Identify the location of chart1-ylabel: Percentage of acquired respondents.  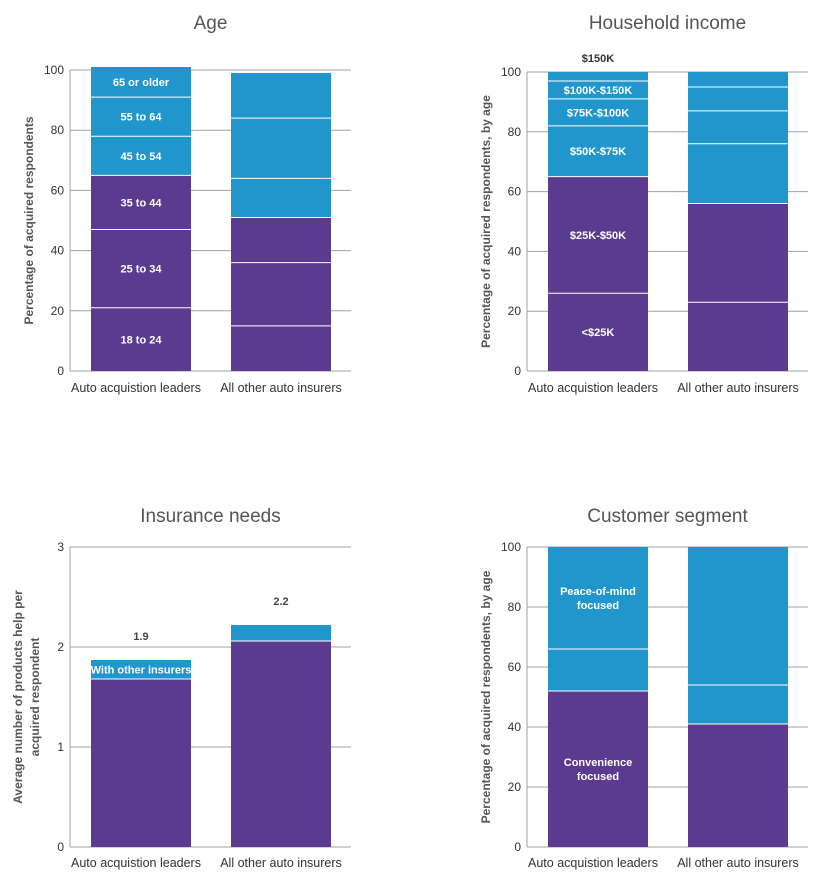
(29, 220).